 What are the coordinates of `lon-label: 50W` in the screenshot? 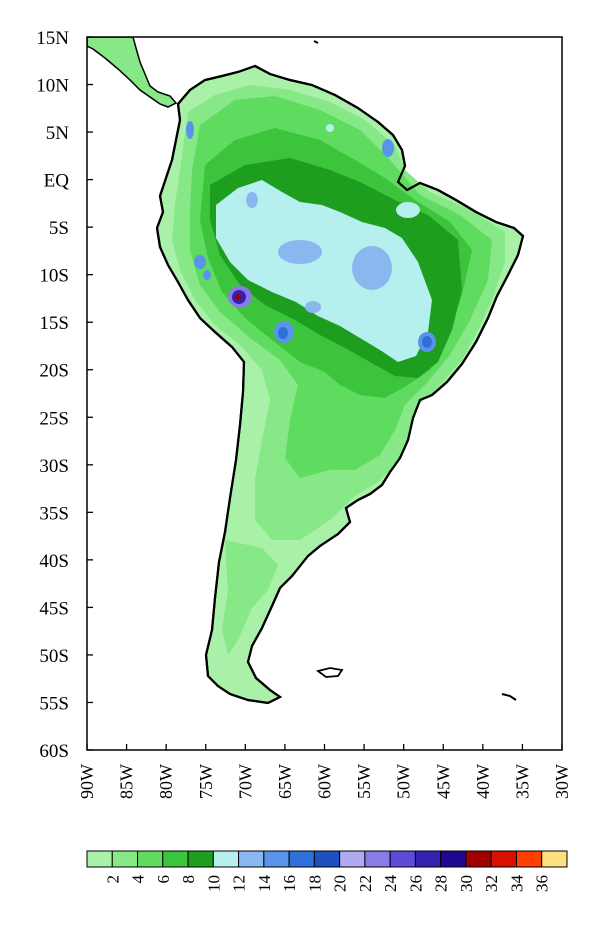 It's located at (404, 781).